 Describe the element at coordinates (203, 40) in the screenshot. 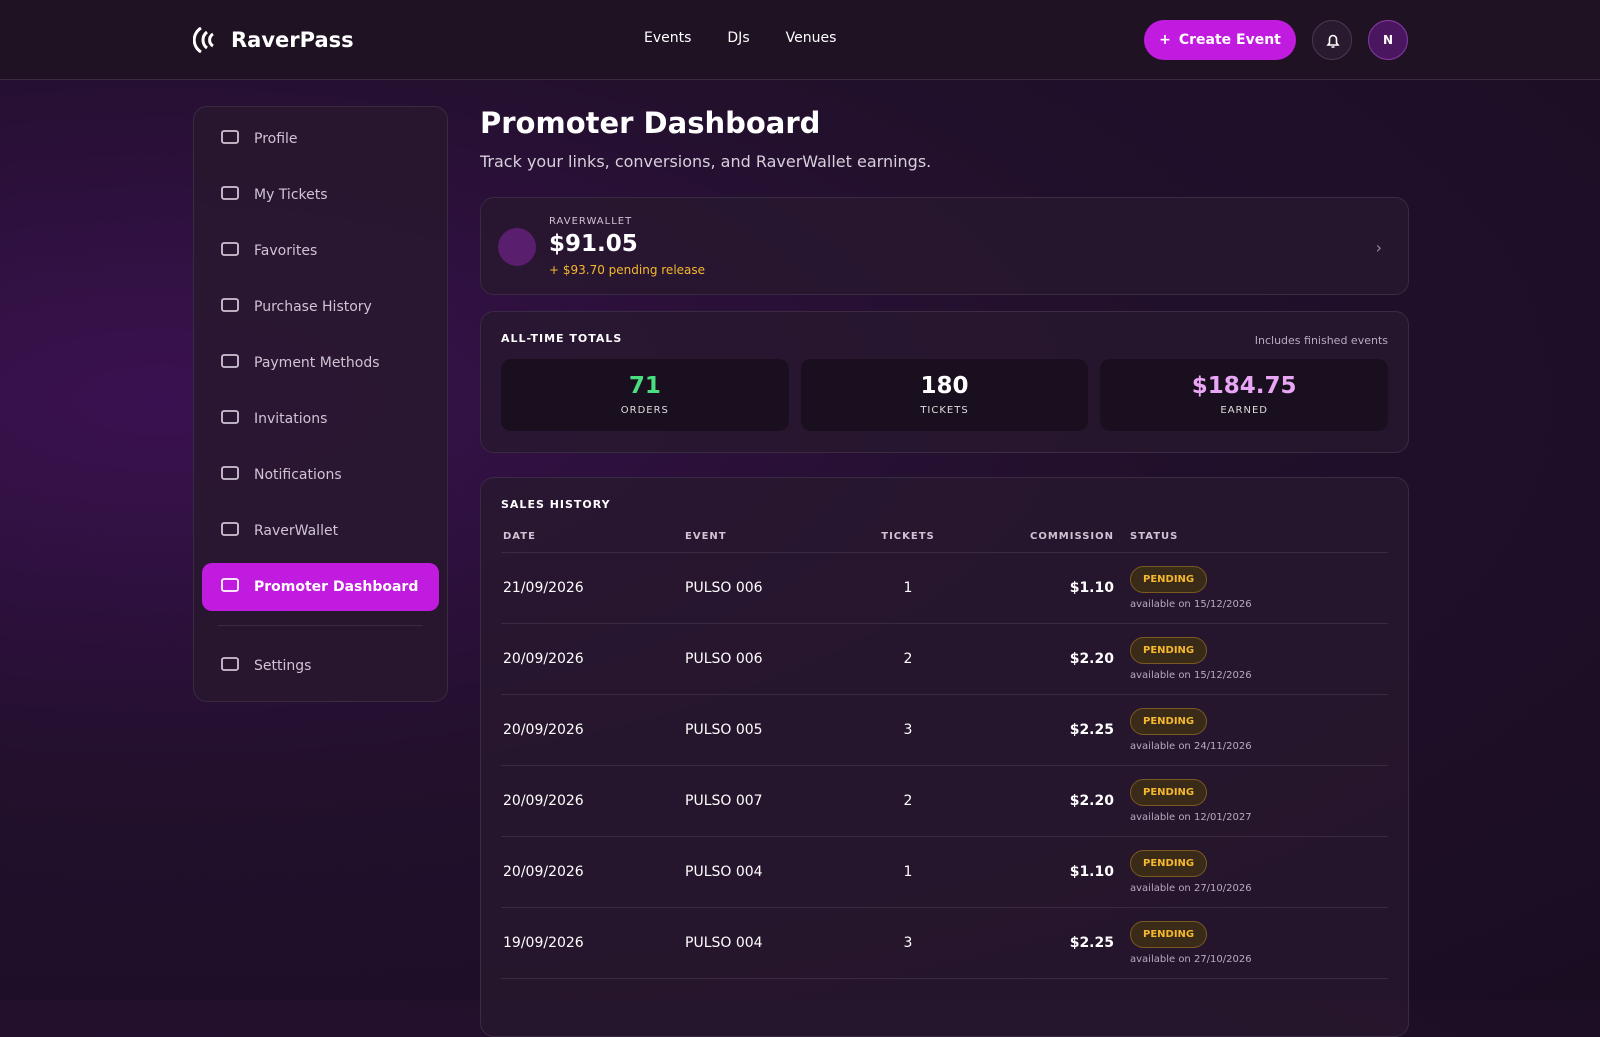

I see `logo` at that location.